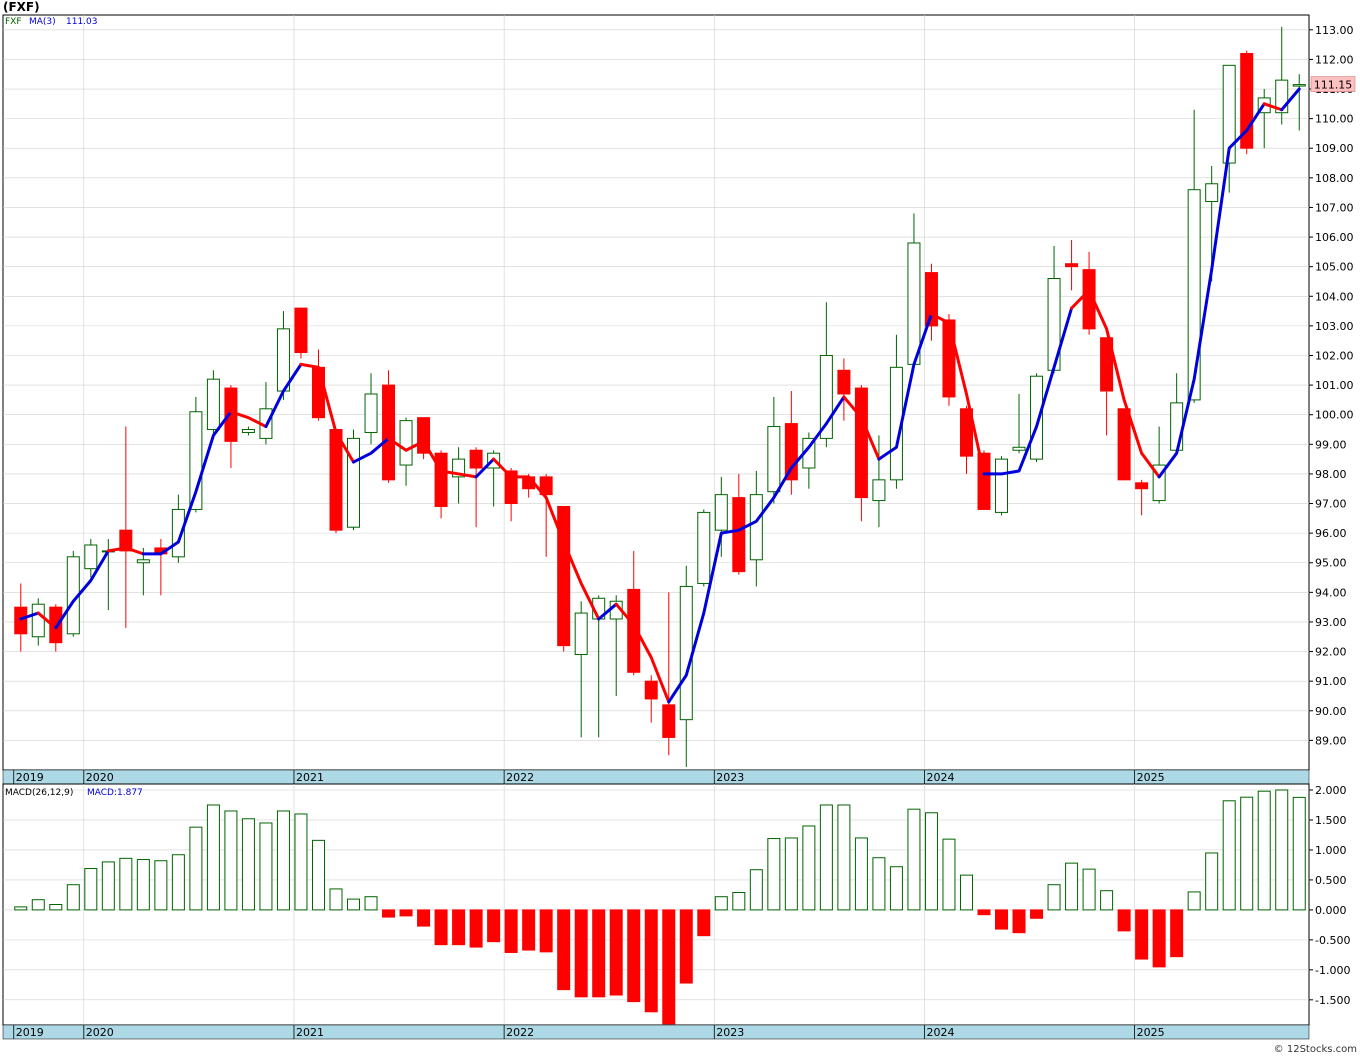  I want to click on price-date-label: 2019, so click(30, 777).